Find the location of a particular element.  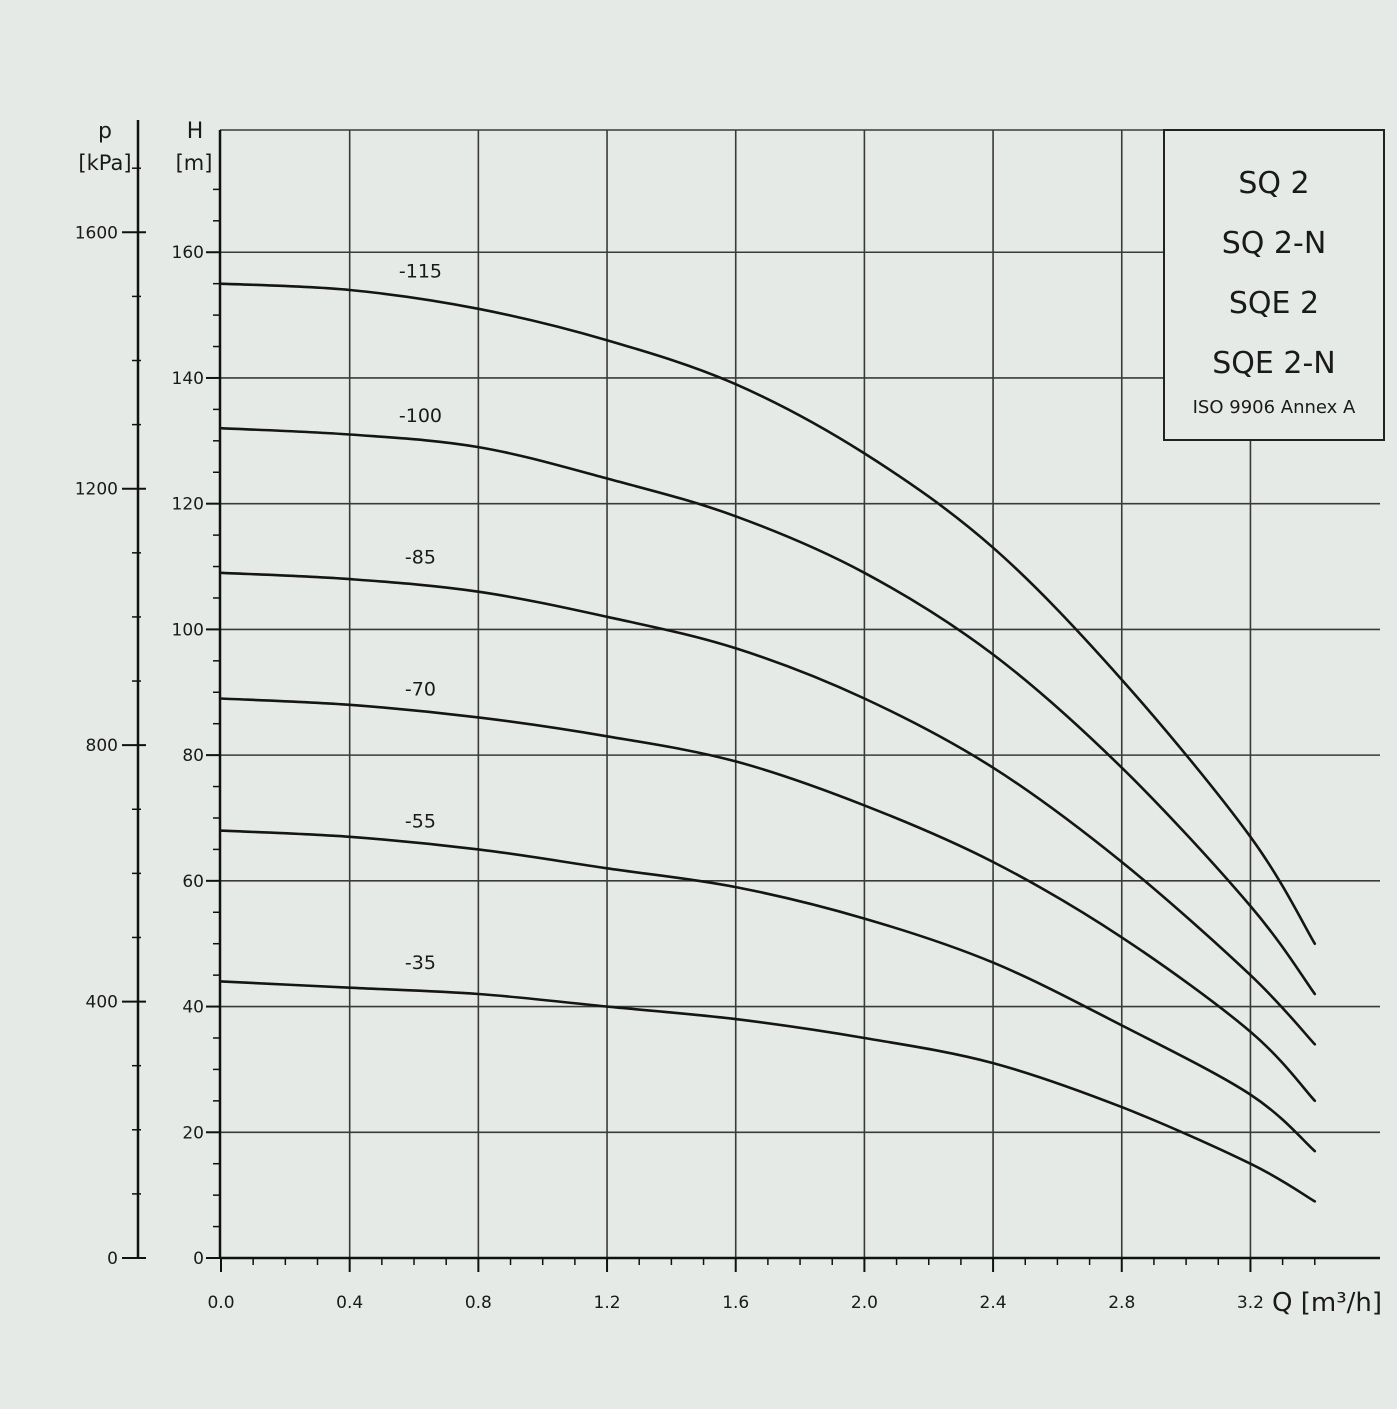

series-label: -100 is located at coordinates (420, 416).